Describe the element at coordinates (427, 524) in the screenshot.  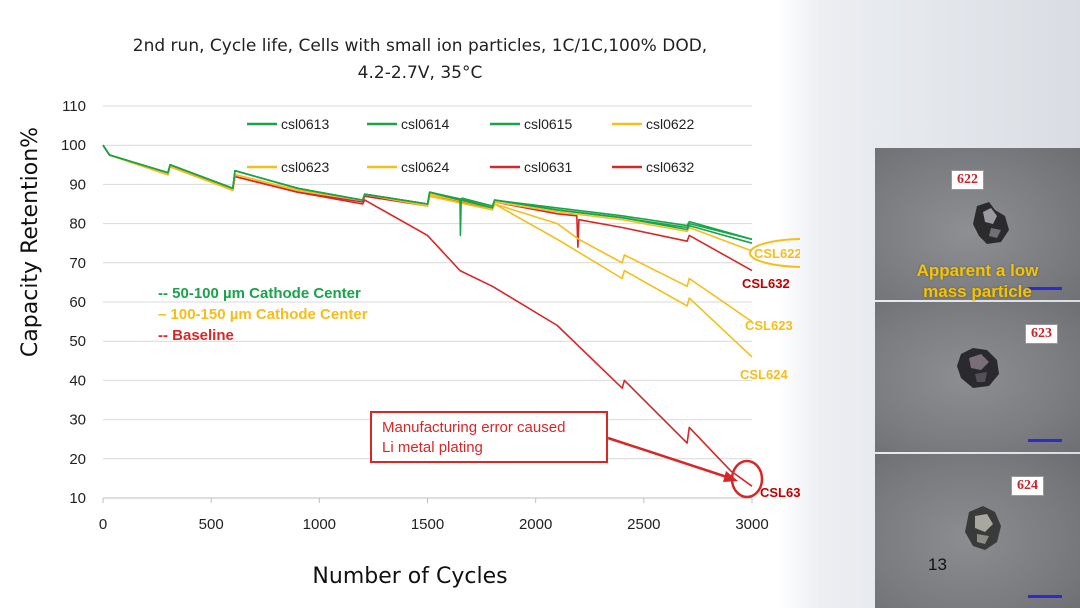
I see `x-tick-label: 1500` at that location.